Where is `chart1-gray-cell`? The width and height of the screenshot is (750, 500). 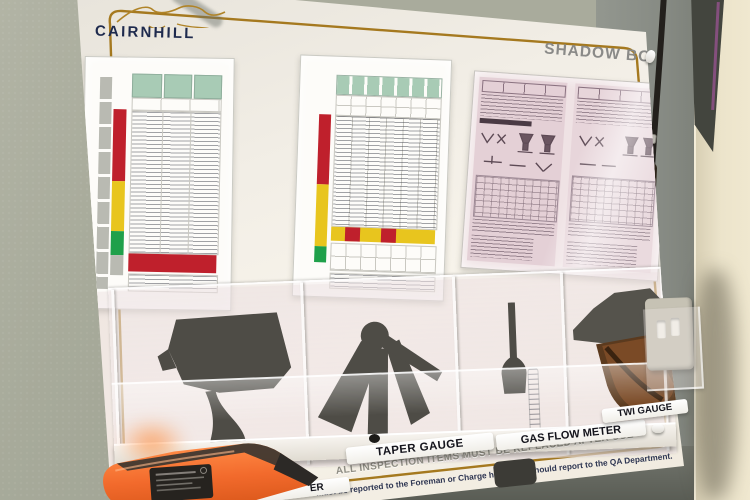
chart1-gray-cell is located at coordinates (117, 265).